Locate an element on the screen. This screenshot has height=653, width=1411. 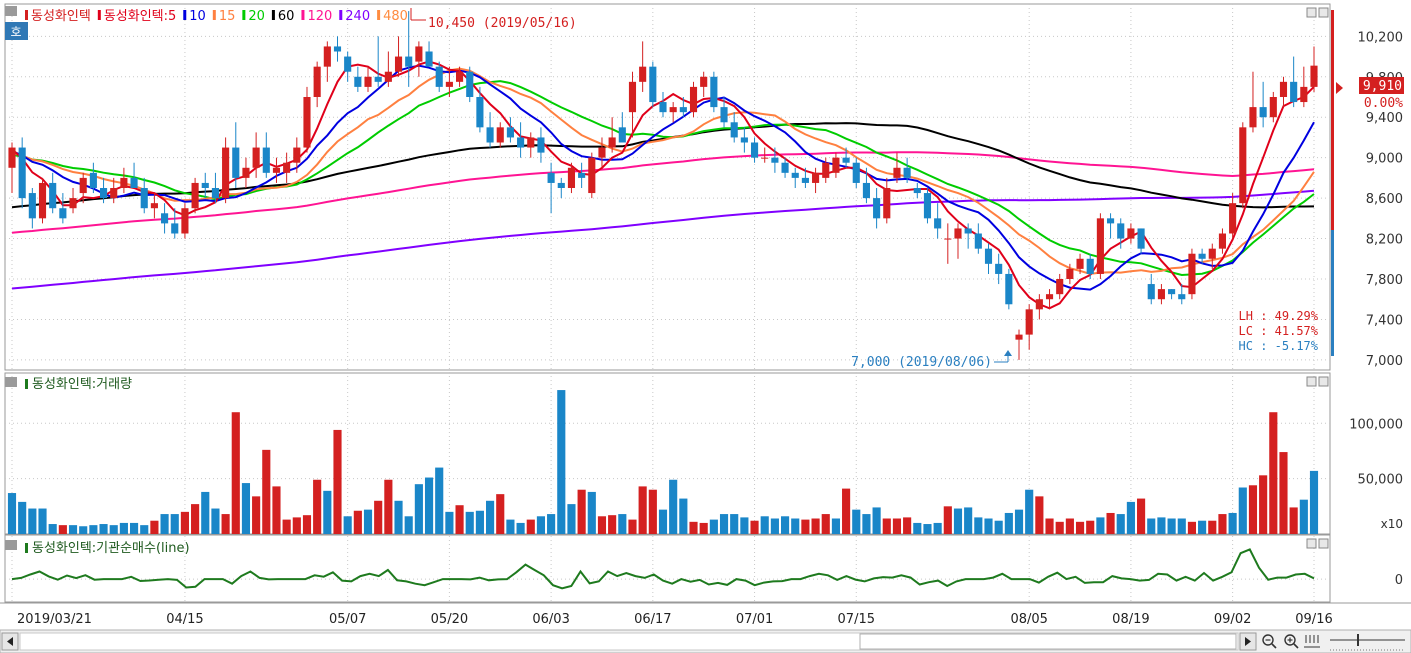
price-close-button is located at coordinates (1323, 12).